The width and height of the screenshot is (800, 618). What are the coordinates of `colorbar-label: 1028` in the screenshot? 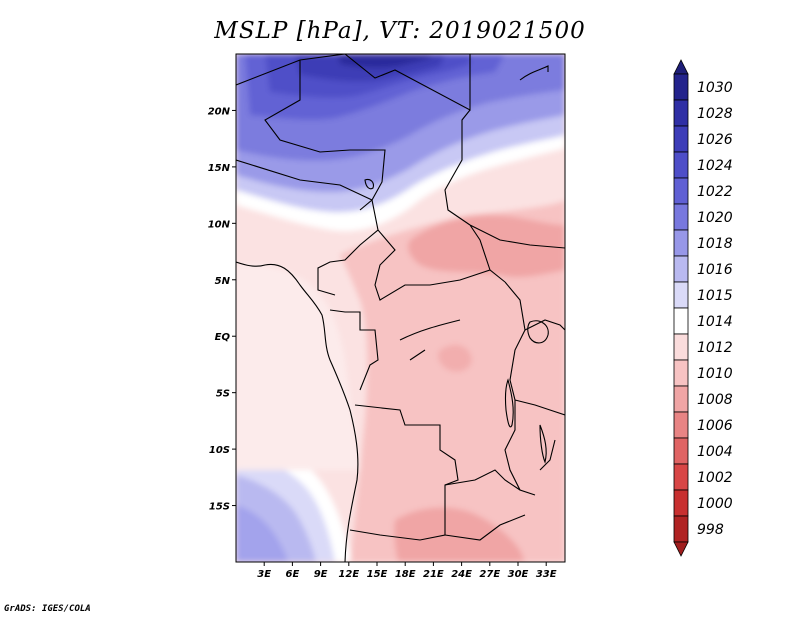 It's located at (715, 114).